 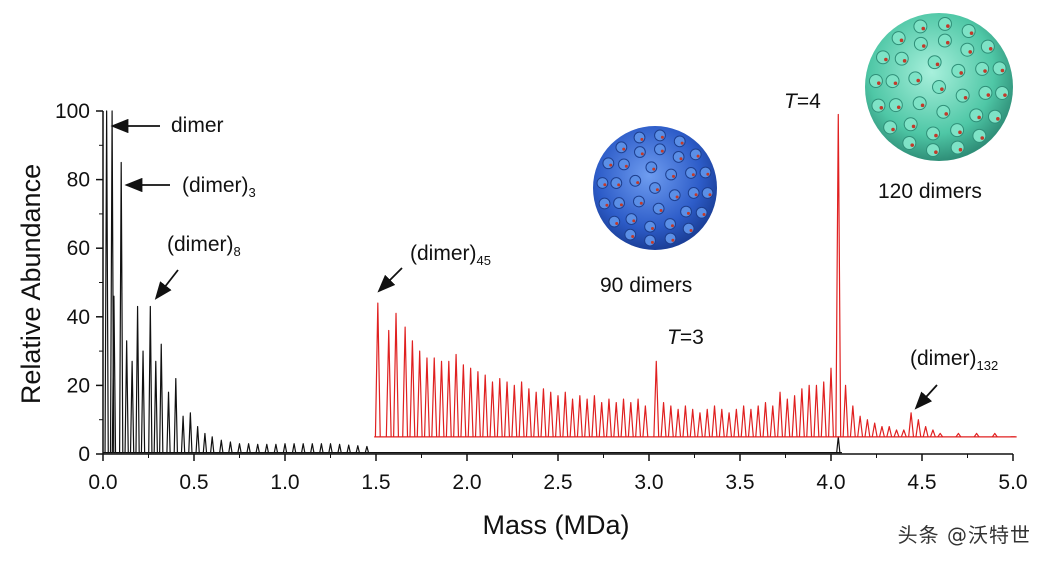 I want to click on annotation-text-part: =3, so click(x=691, y=337).